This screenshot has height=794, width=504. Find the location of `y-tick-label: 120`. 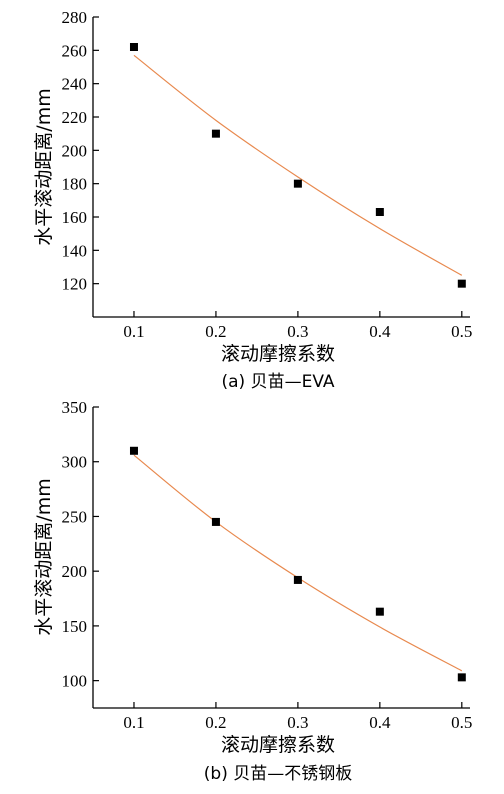

y-tick-label: 120 is located at coordinates (75, 284).